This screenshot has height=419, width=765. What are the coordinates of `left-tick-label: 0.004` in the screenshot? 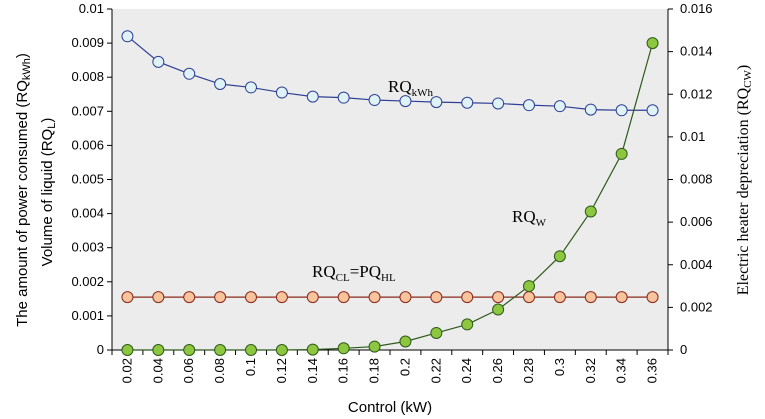 It's located at (87, 213).